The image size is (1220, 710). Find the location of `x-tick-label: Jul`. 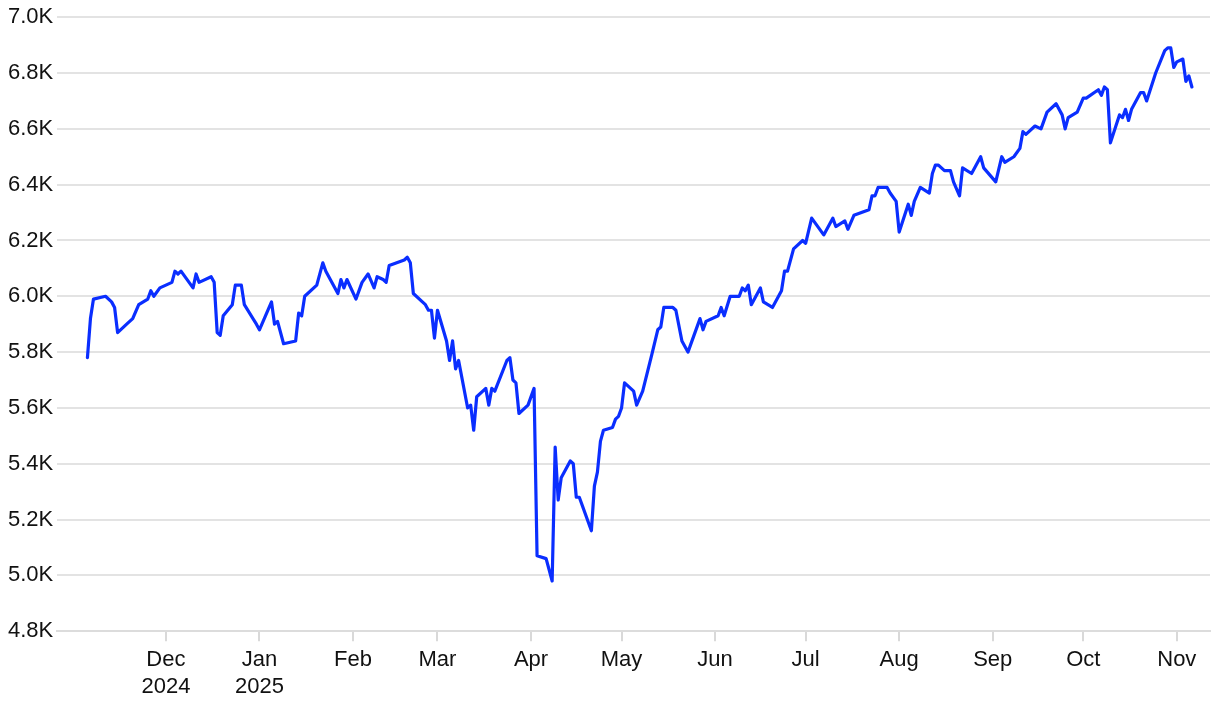

x-tick-label: Jul is located at coordinates (805, 659).